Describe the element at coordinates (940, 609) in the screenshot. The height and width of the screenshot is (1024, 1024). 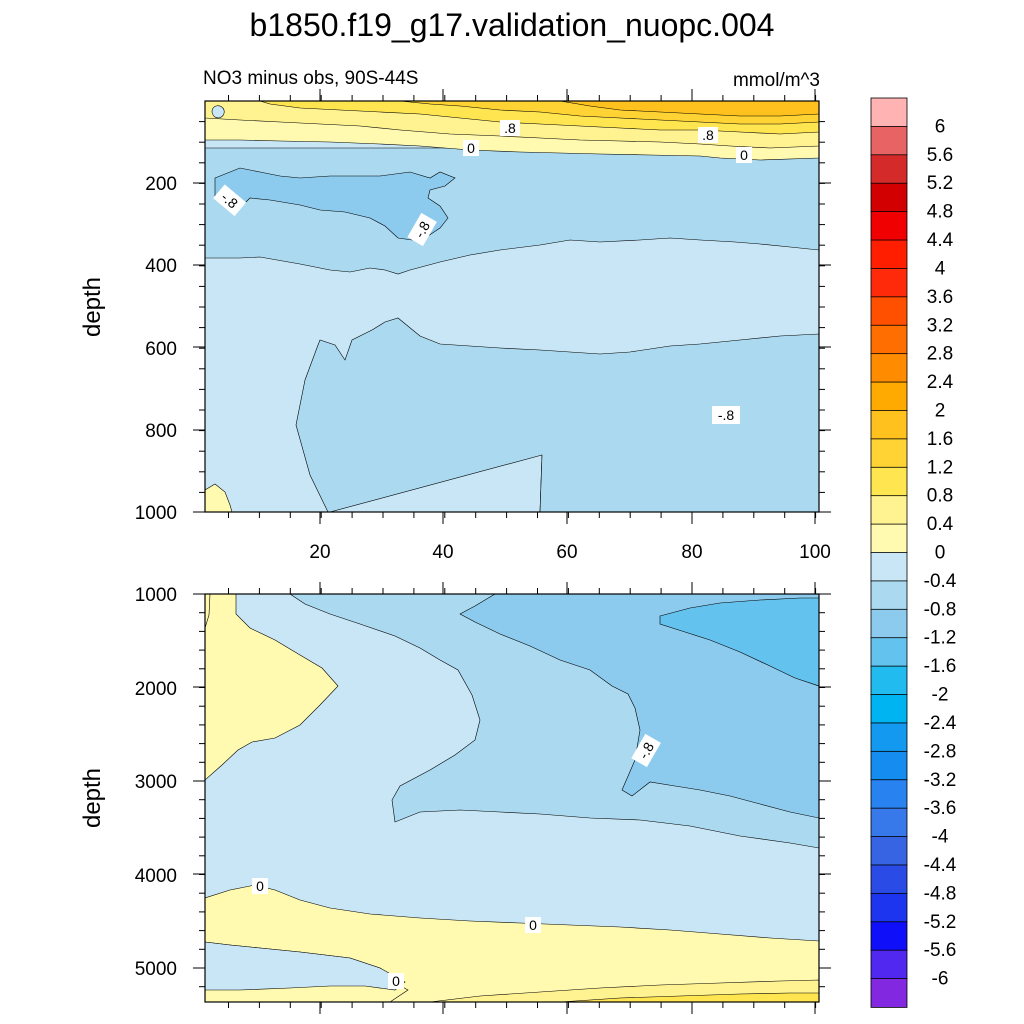
I see `colorbar-label: -0.8` at that location.